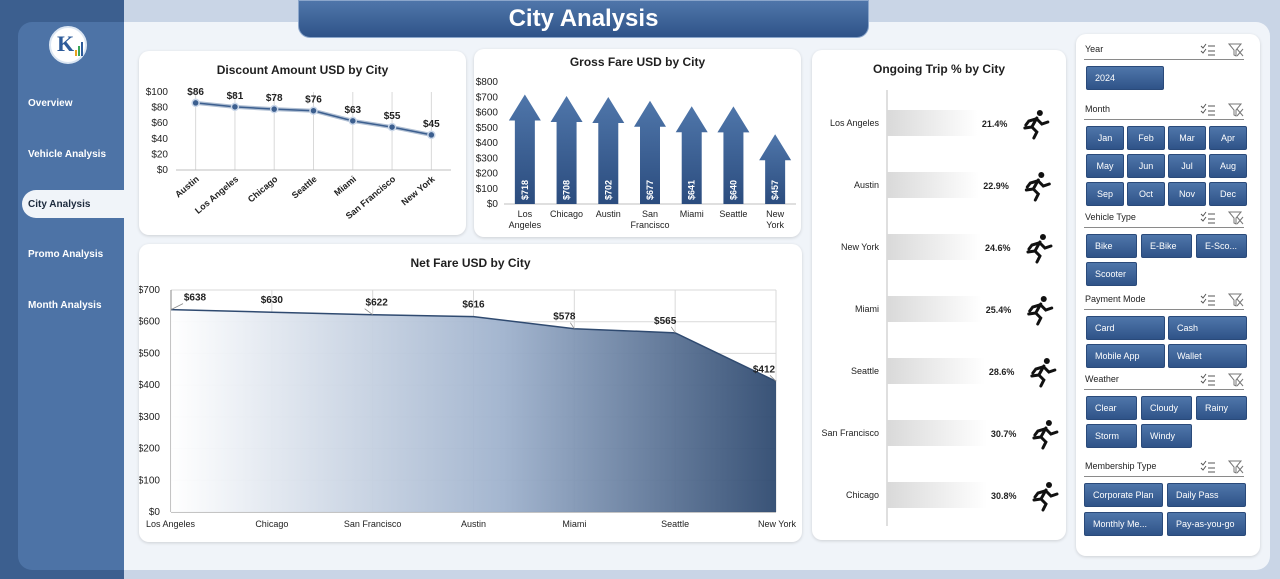 The image size is (1280, 579). What do you see at coordinates (216, 195) in the screenshot?
I see `x-tick-label: Los Angeles` at bounding box center [216, 195].